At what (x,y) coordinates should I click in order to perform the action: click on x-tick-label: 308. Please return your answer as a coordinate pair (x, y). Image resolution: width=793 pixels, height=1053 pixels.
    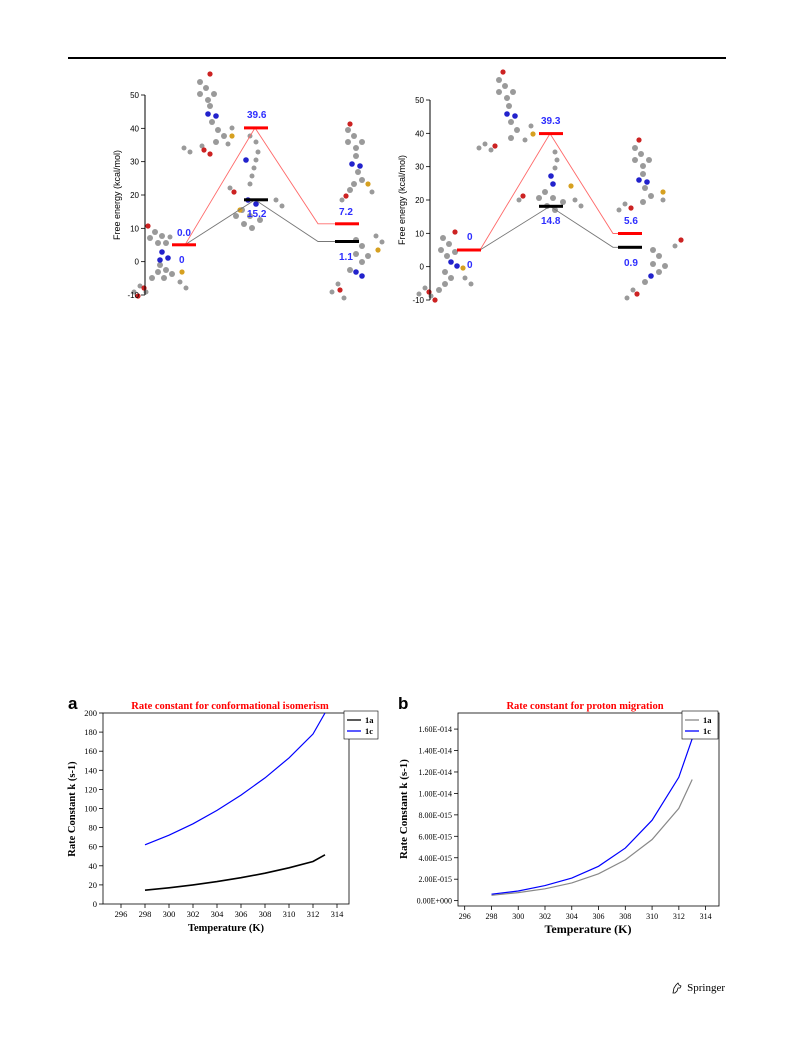
    Looking at the image, I should click on (265, 914).